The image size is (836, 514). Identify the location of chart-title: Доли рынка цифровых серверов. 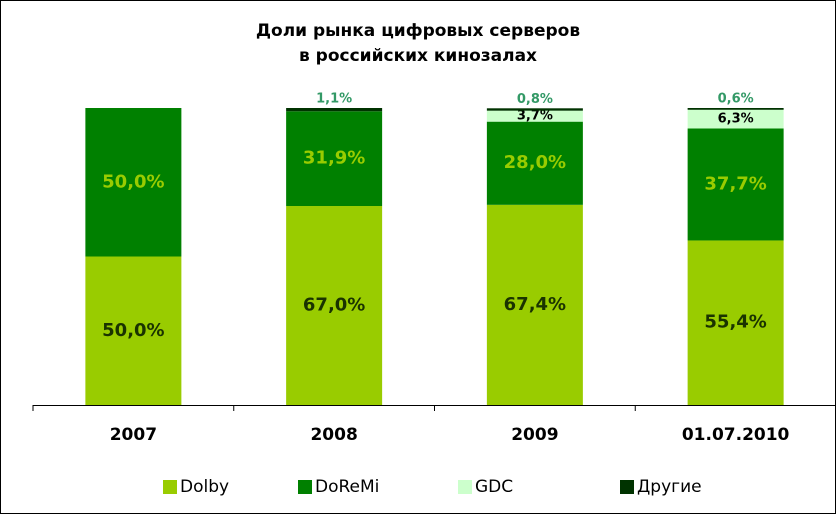
(418, 31).